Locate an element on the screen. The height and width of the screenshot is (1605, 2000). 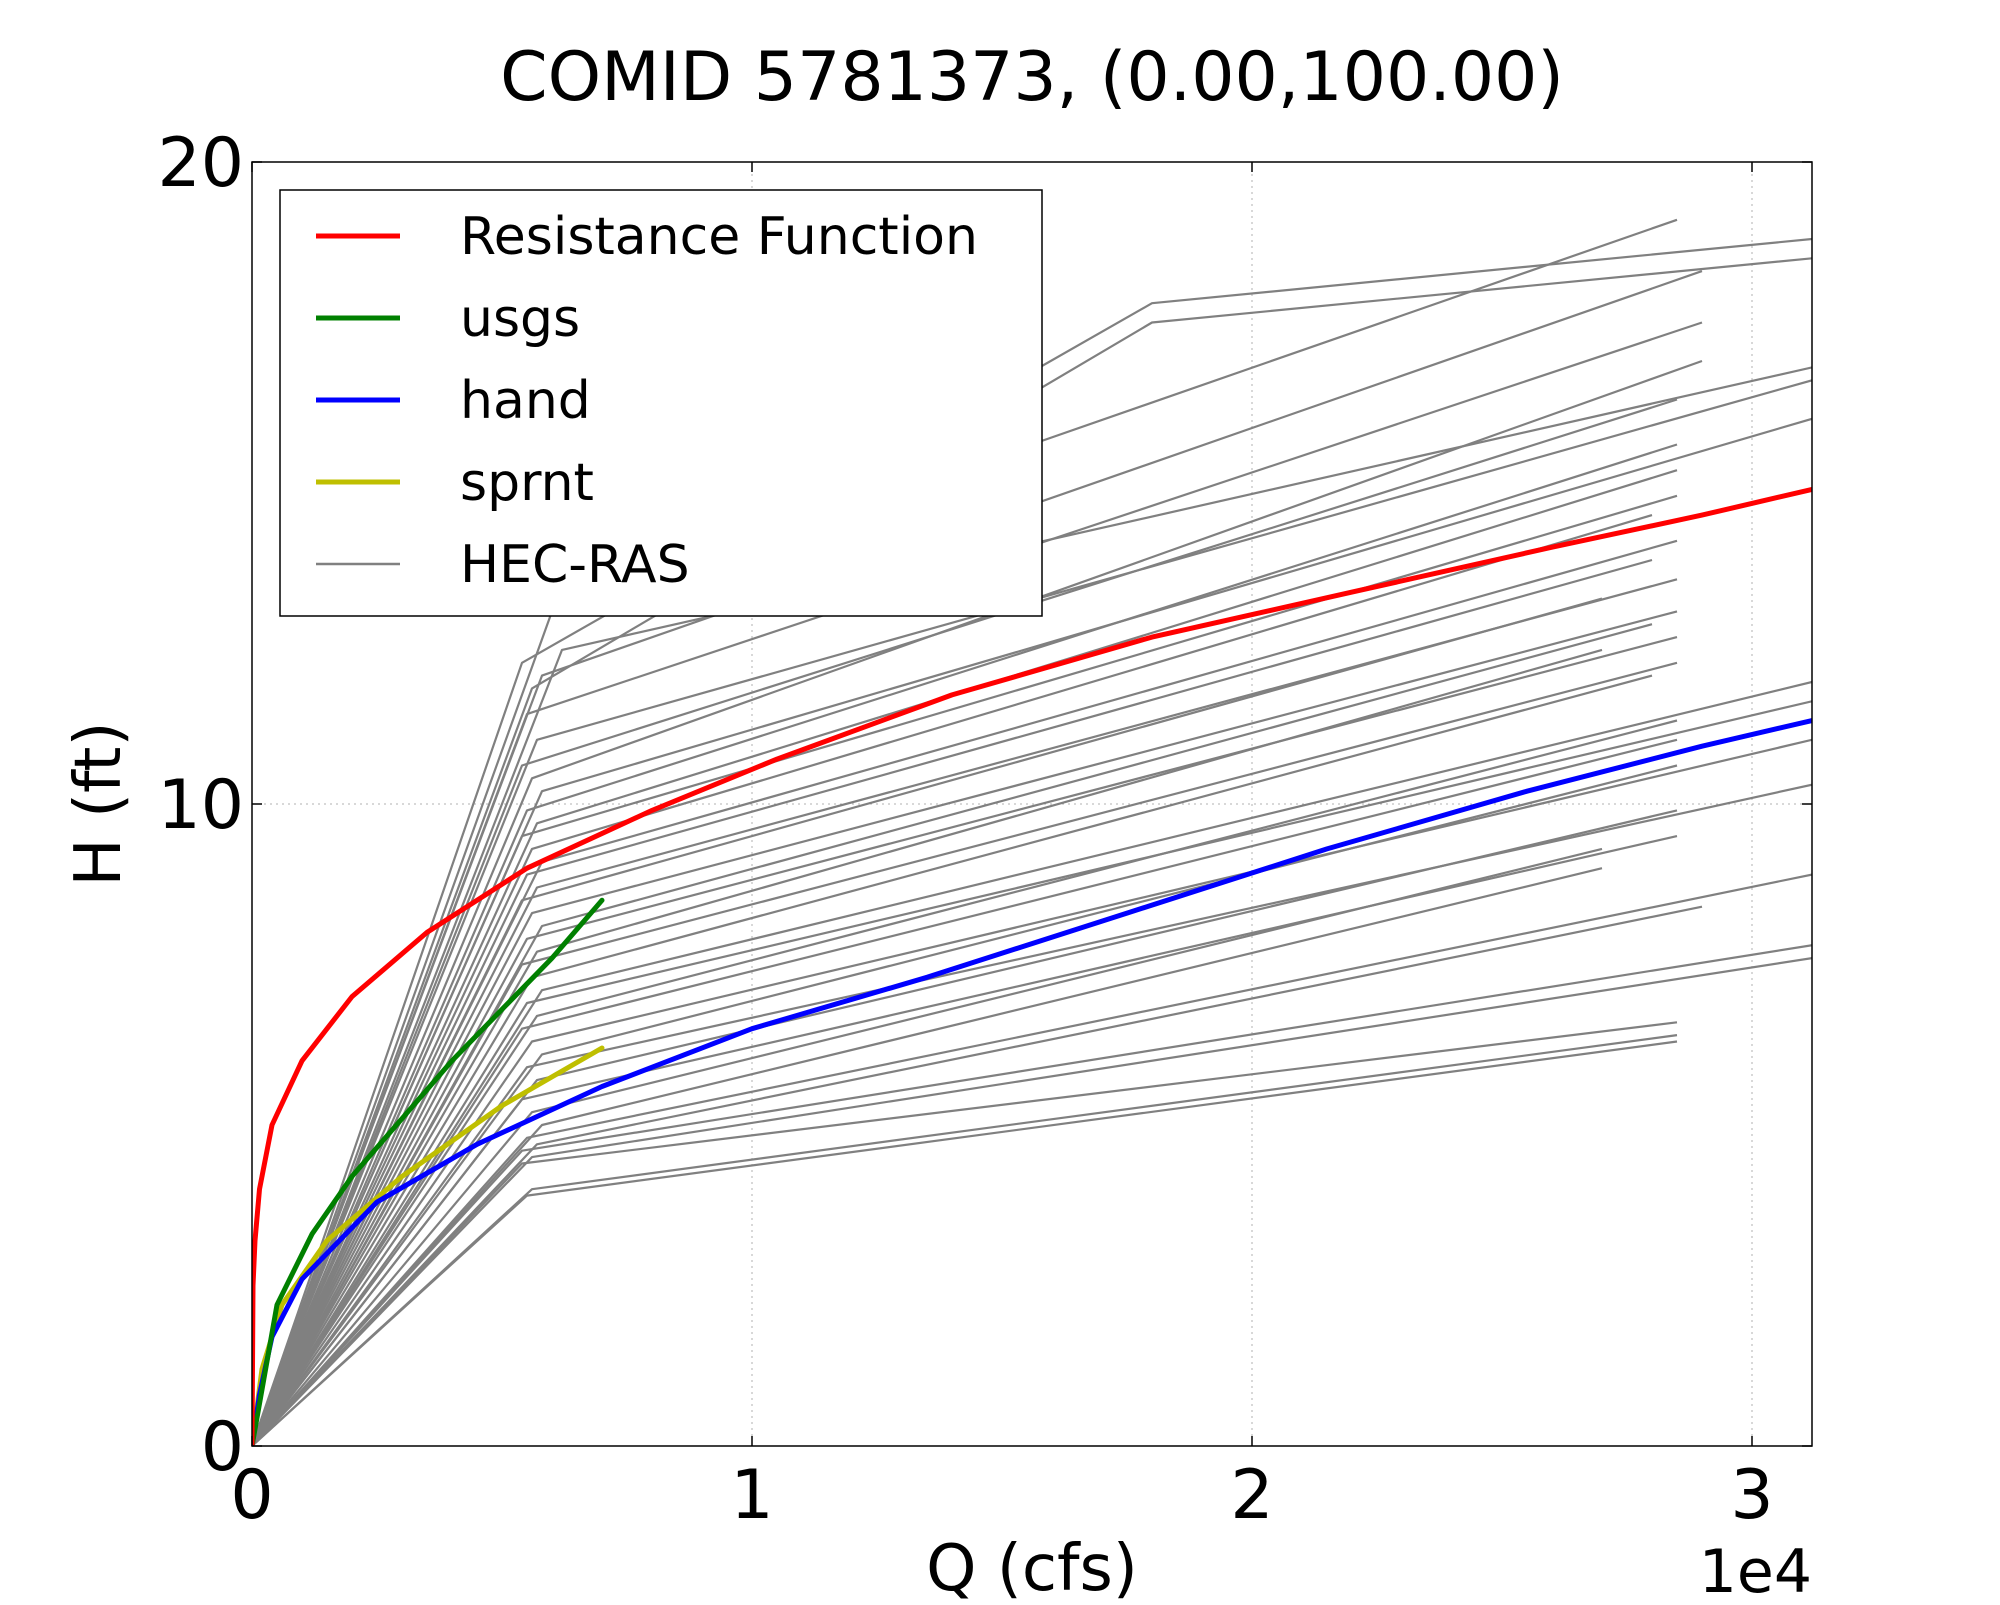
legend-label-sprnt: sprnt is located at coordinates (527, 483).